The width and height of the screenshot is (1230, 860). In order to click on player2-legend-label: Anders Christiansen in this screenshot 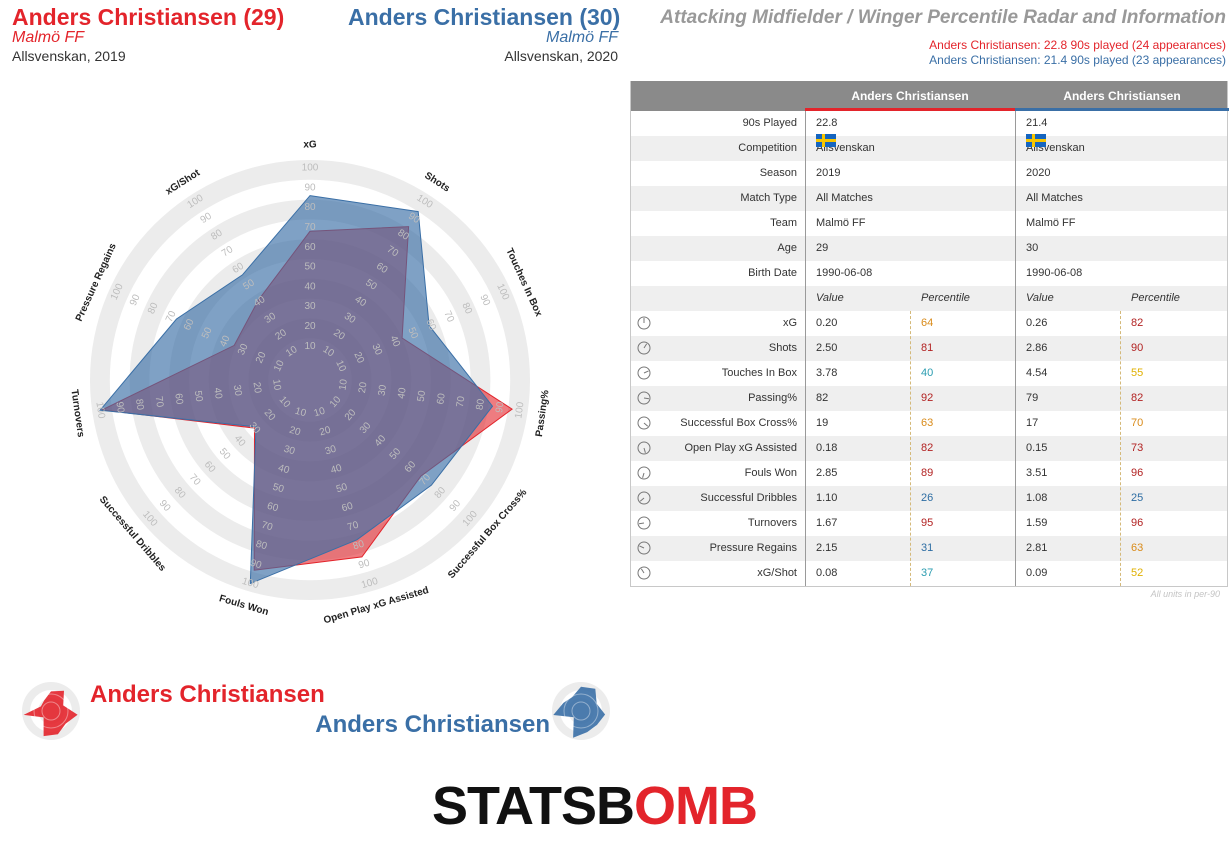, I will do `click(432, 724)`.